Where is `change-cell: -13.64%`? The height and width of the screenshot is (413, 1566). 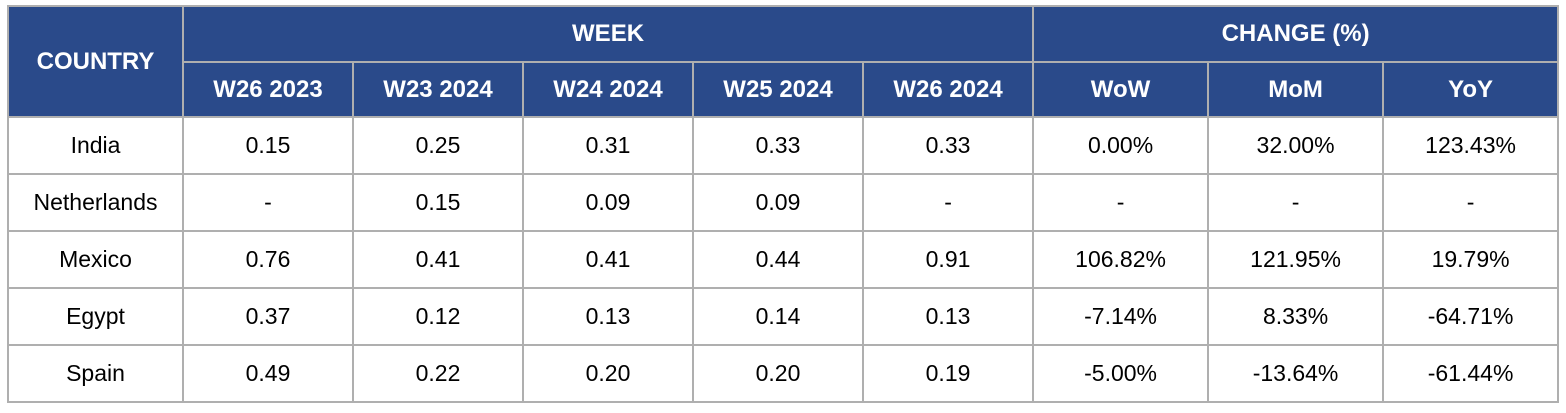
change-cell: -13.64% is located at coordinates (1296, 373).